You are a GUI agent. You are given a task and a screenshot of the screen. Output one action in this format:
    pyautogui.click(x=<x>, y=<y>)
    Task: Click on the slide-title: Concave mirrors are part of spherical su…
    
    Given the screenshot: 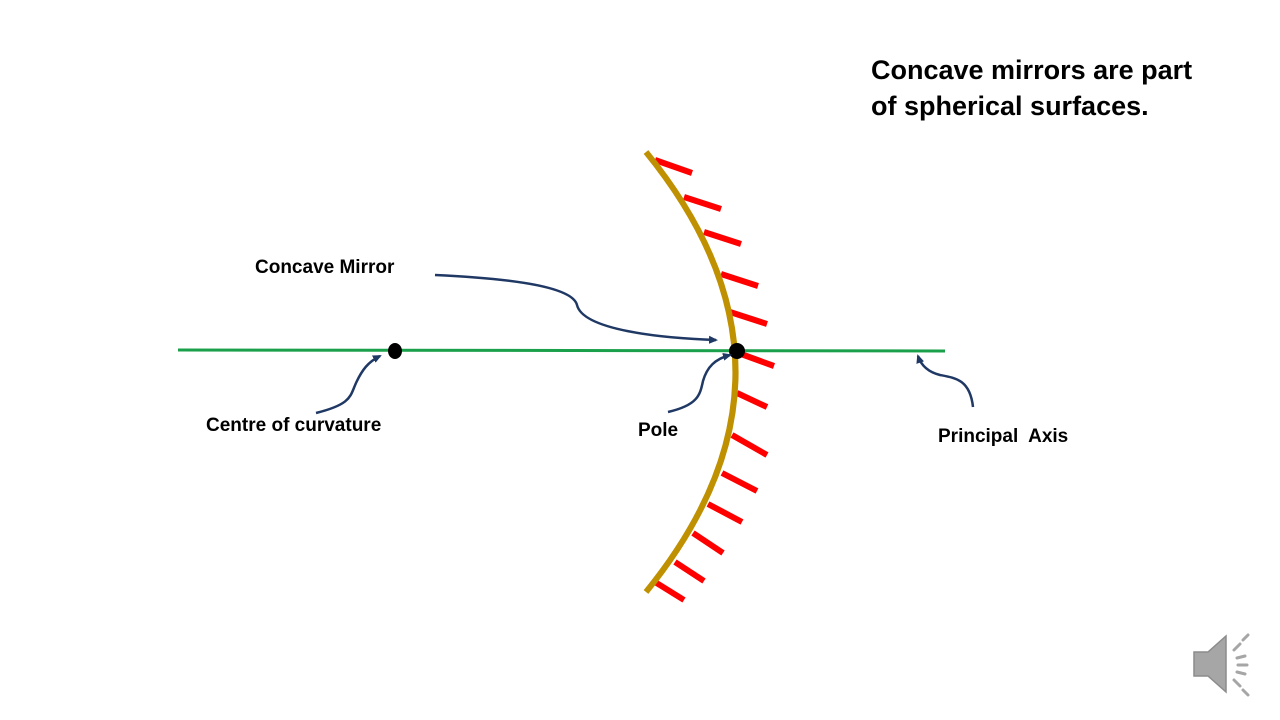 What is the action you would take?
    pyautogui.click(x=1061, y=88)
    